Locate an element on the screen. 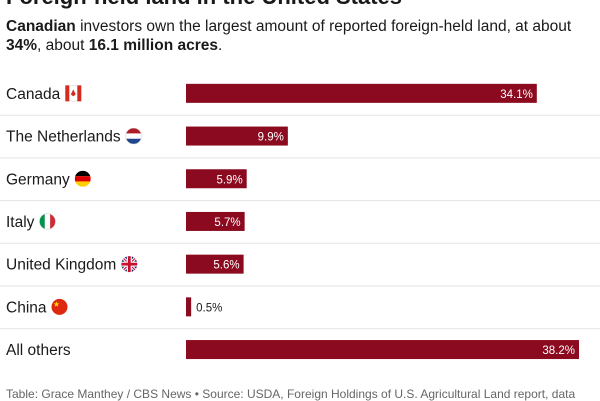 The image size is (600, 401). bar-row: China 0.5% is located at coordinates (300, 313).